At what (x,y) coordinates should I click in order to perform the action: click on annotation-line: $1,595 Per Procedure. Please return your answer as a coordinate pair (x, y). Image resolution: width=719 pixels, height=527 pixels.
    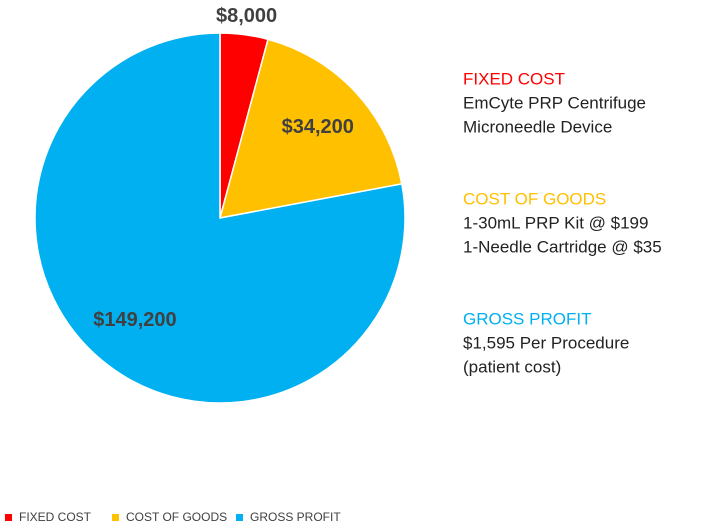
    Looking at the image, I should click on (546, 342).